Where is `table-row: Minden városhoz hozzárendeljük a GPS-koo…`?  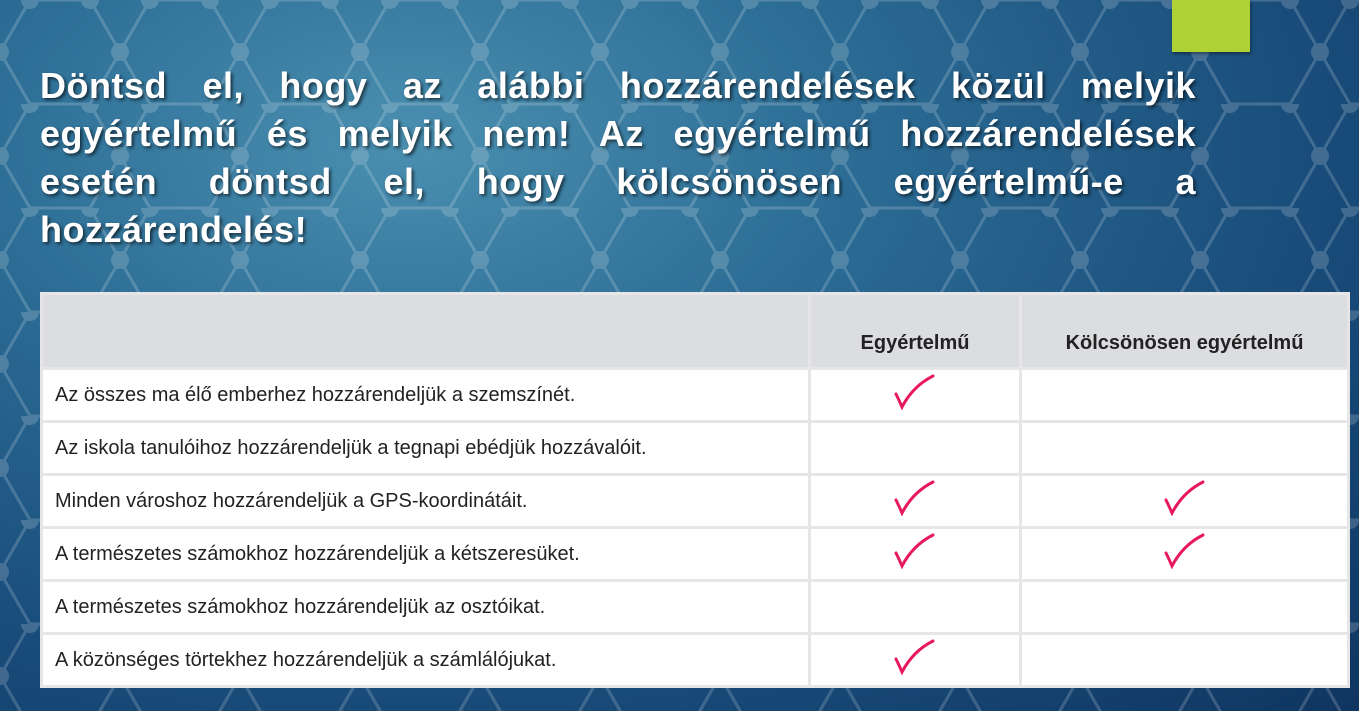 table-row: Minden városhoz hozzárendeljük a GPS-koo… is located at coordinates (695, 501).